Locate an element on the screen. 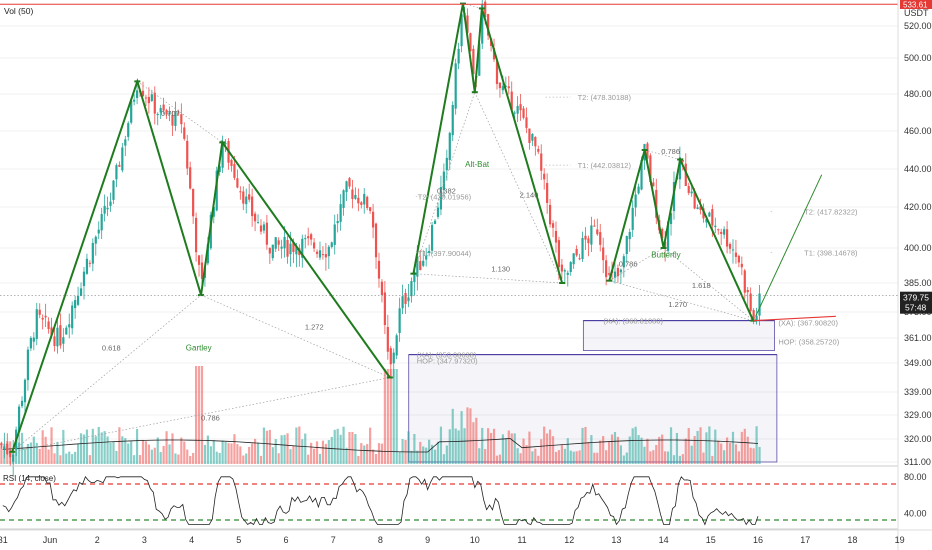 The image size is (932, 550). y-tick-label: 480.00 is located at coordinates (918, 94).